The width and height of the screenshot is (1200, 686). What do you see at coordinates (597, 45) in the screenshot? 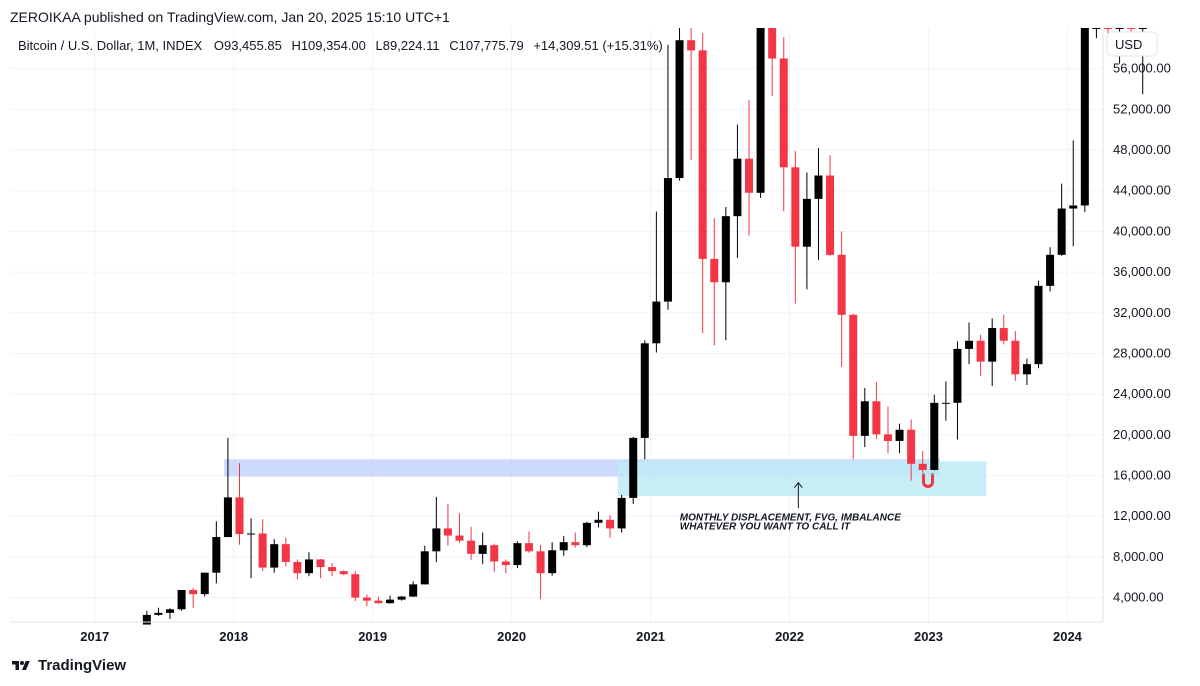
I see `ohlc-change: +14,309.51 (+15.31%)` at bounding box center [597, 45].